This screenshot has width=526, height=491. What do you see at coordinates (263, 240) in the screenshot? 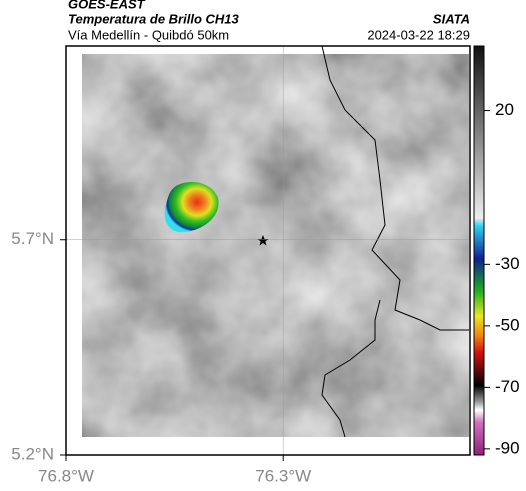
I see `location-marker` at bounding box center [263, 240].